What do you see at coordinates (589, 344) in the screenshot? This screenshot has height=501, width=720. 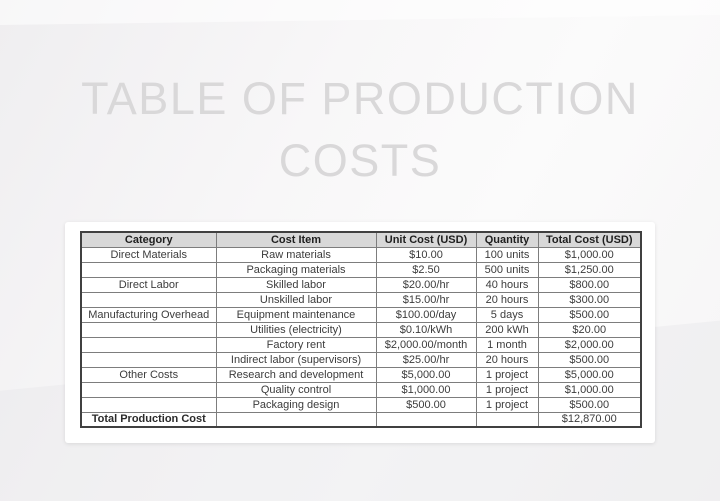 I see `cell-total-cost: $2,000.00` at bounding box center [589, 344].